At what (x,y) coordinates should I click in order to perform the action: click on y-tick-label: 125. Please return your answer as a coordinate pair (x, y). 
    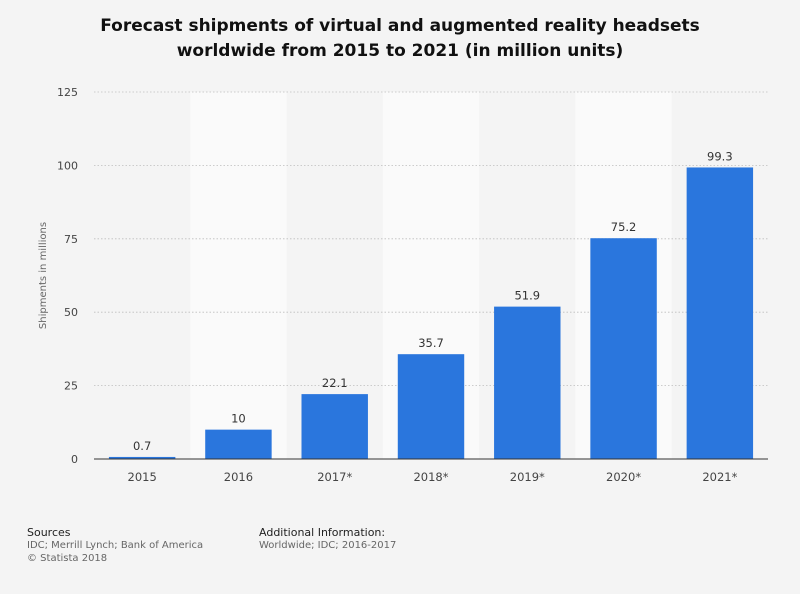
    Looking at the image, I should click on (67, 92).